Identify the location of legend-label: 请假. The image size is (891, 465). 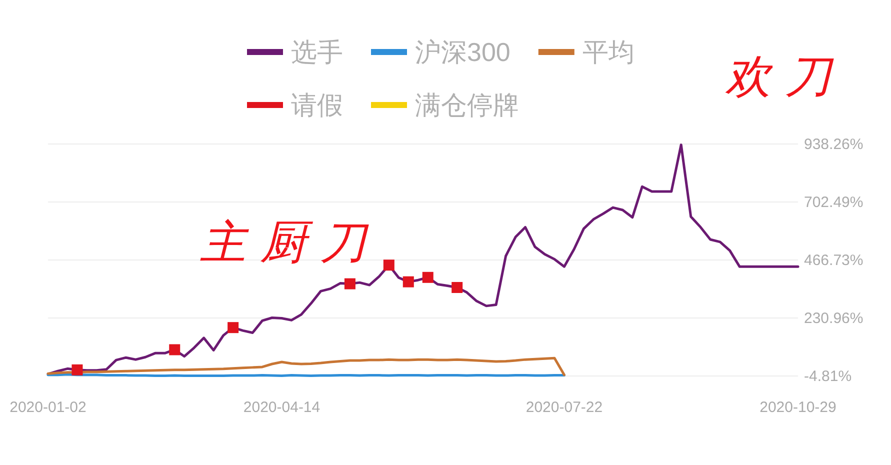
(317, 105).